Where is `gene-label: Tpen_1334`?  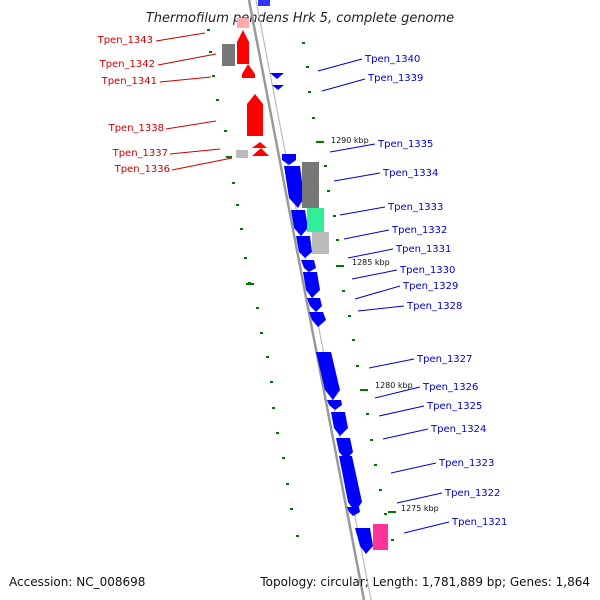 gene-label: Tpen_1334 is located at coordinates (410, 173).